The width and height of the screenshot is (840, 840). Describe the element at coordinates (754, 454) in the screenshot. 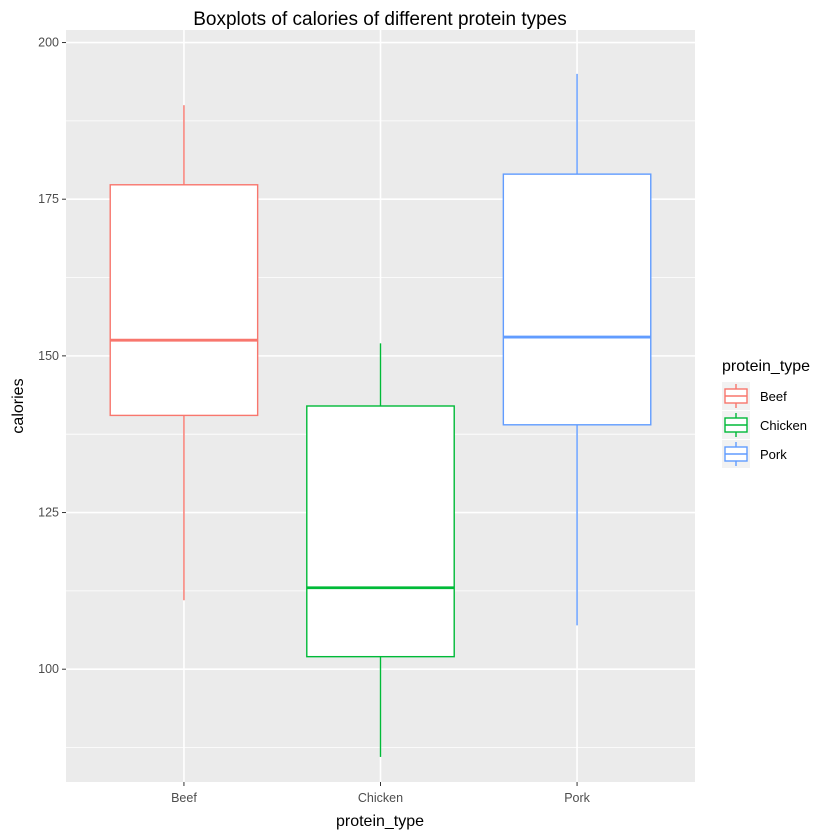

I see `legend-item-pork: Pork` at that location.